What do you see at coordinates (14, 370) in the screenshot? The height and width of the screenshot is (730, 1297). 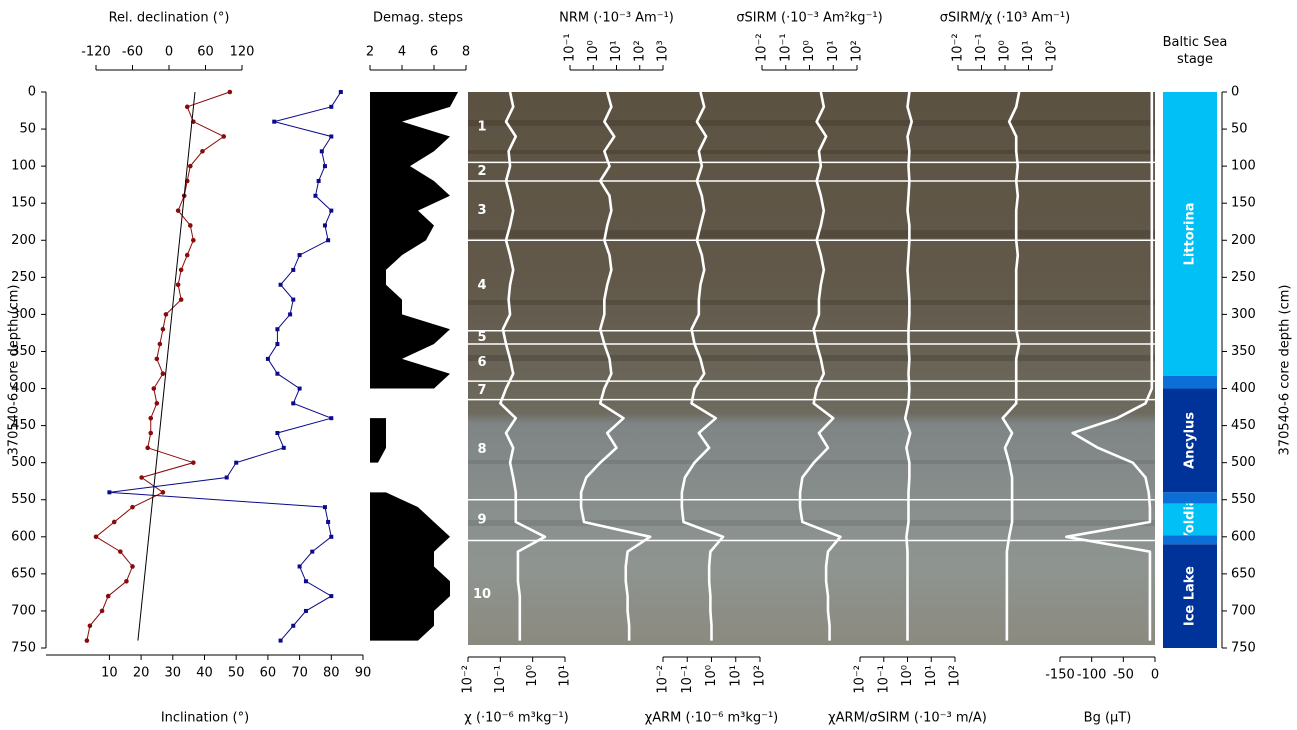 I see `depth-axis-label: 370540-6 core depth (cm)` at bounding box center [14, 370].